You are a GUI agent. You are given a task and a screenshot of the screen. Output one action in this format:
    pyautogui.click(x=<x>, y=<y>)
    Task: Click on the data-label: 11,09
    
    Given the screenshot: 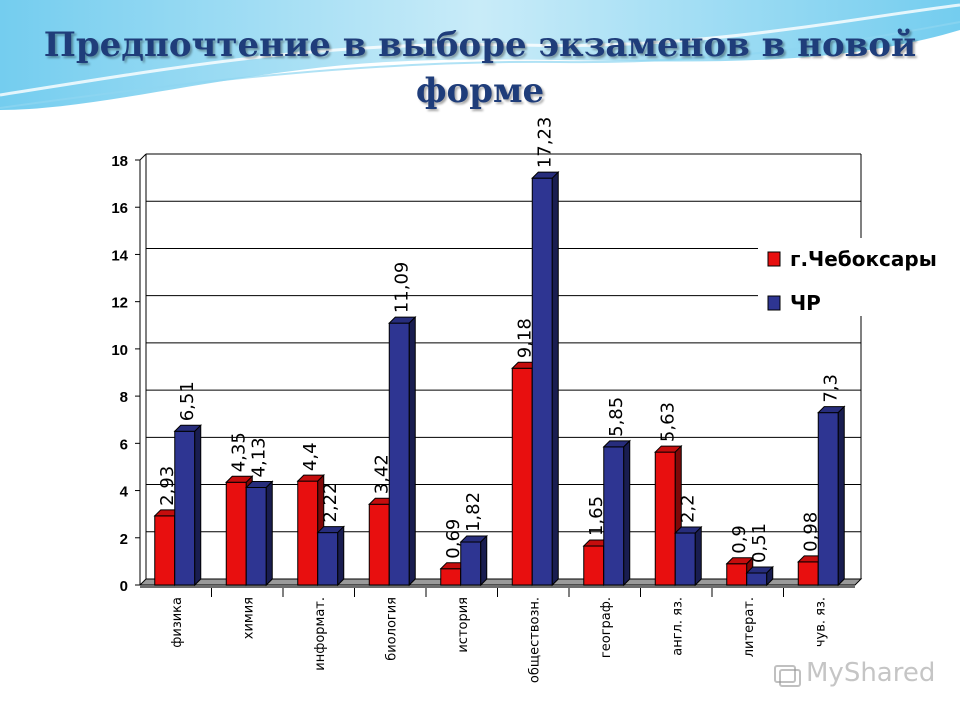 What is the action you would take?
    pyautogui.click(x=401, y=288)
    